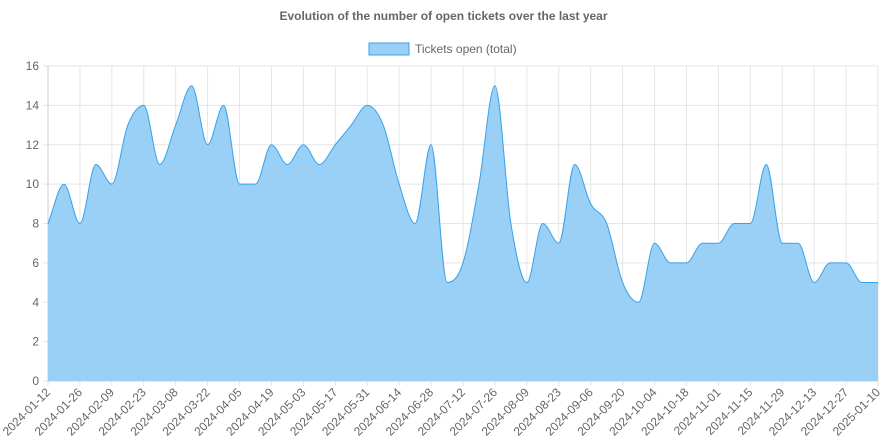 The width and height of the screenshot is (887, 443). I want to click on y-tick-label: 14, so click(33, 105).